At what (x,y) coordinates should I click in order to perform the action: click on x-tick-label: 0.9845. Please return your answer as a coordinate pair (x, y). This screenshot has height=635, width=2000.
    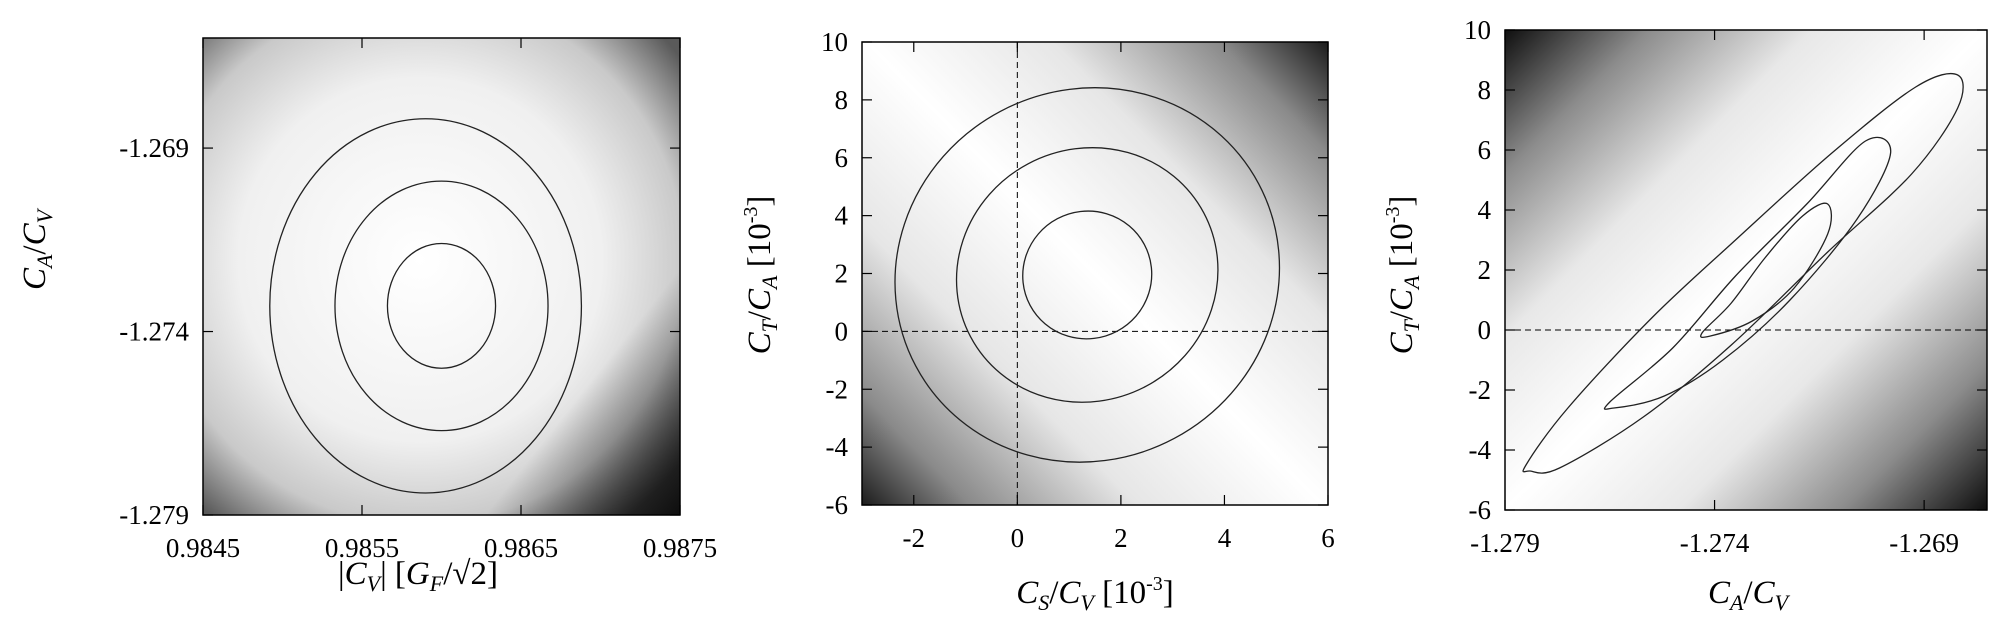
    Looking at the image, I should click on (203, 548).